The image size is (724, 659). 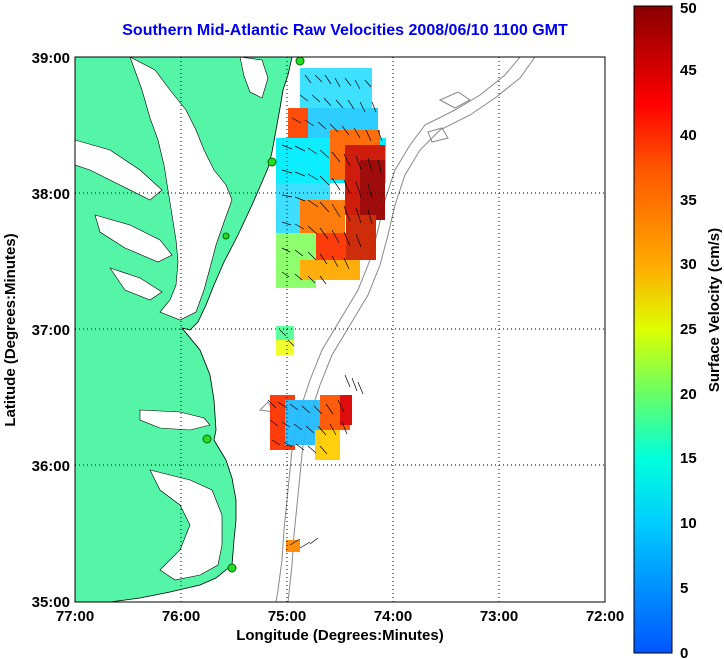 I want to click on x-tick-label: 72:00, so click(x=605, y=616).